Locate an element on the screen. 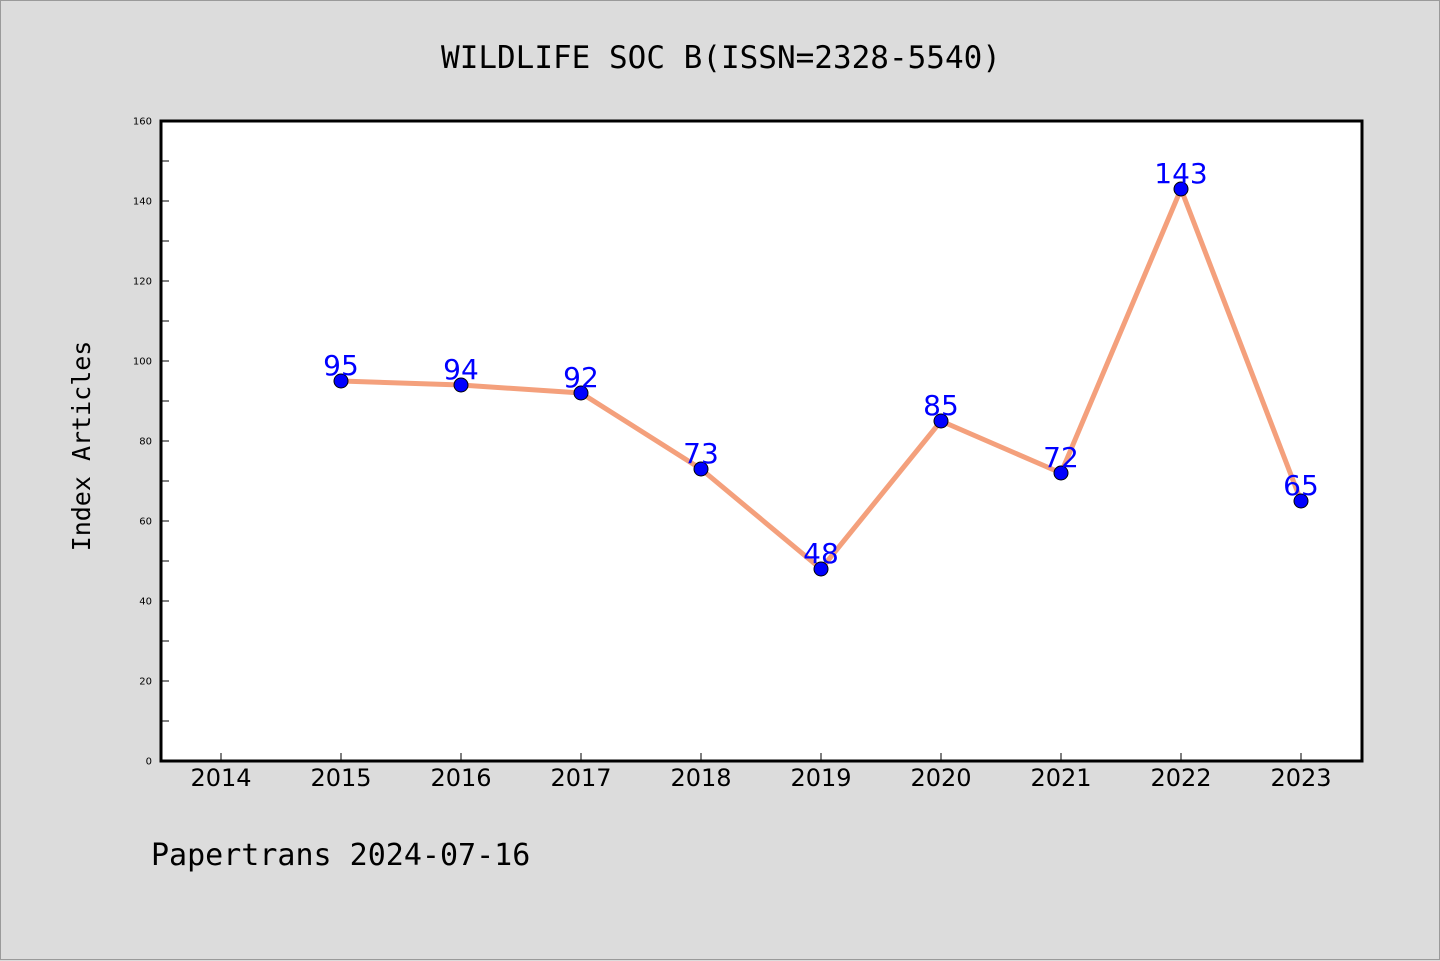  y-tick-label: 80 is located at coordinates (145, 442).